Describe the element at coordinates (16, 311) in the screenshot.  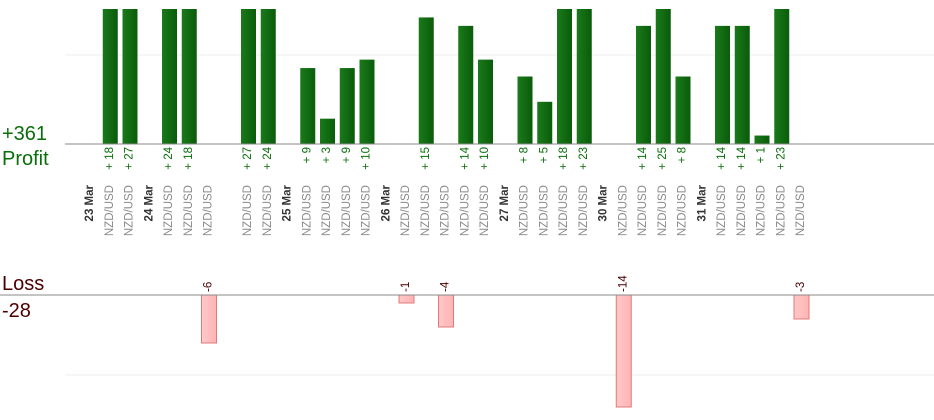
I see `loss-total: -28` at that location.